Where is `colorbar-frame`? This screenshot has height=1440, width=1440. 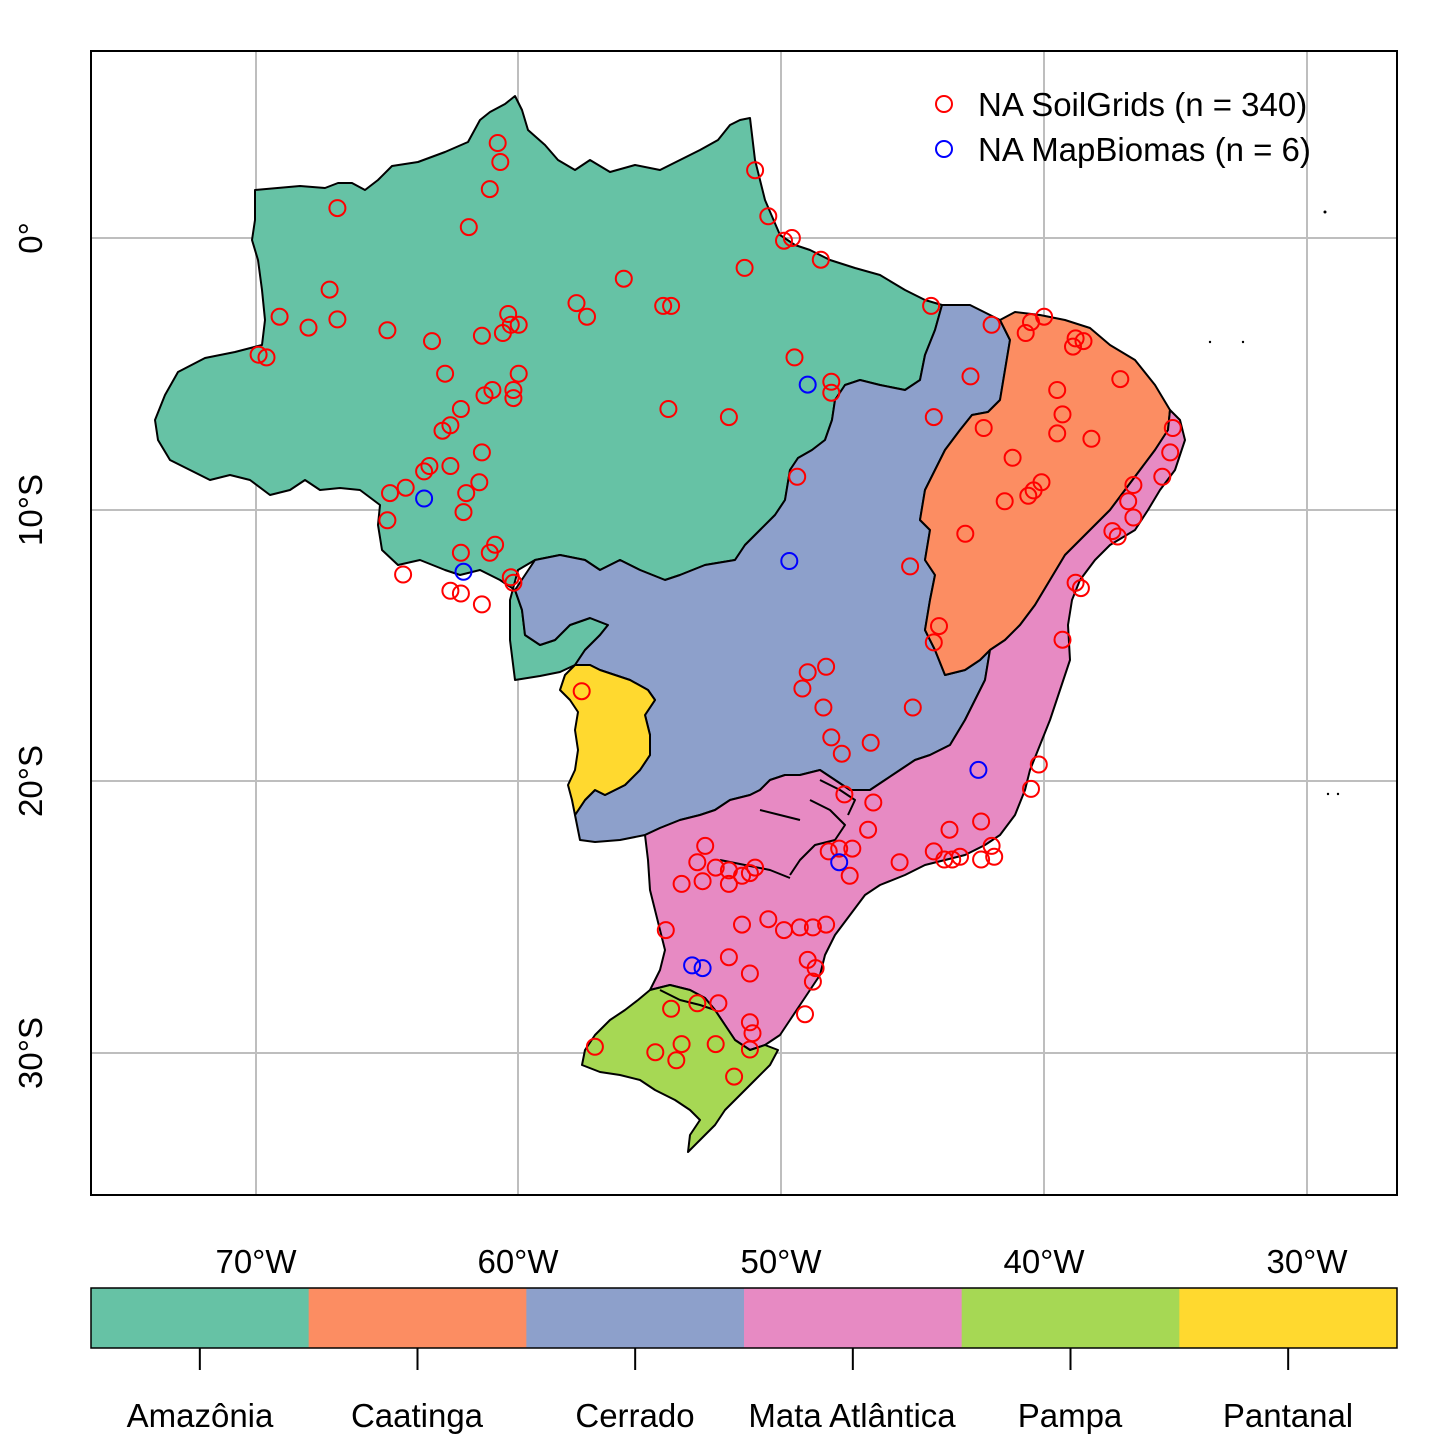
colorbar-frame is located at coordinates (744, 1318).